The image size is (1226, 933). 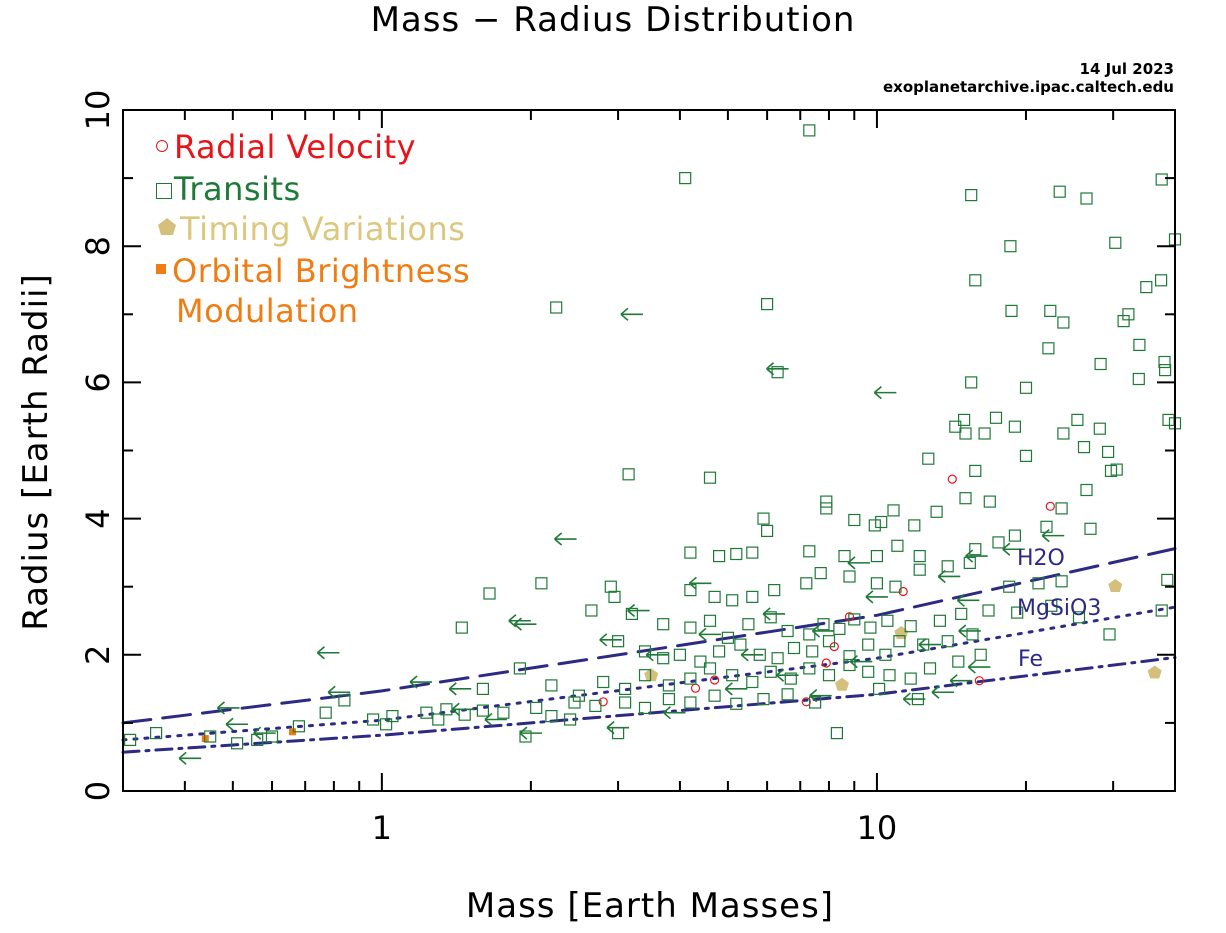 I want to click on credit-date: 14 Jul 2023, so click(x=1126, y=69).